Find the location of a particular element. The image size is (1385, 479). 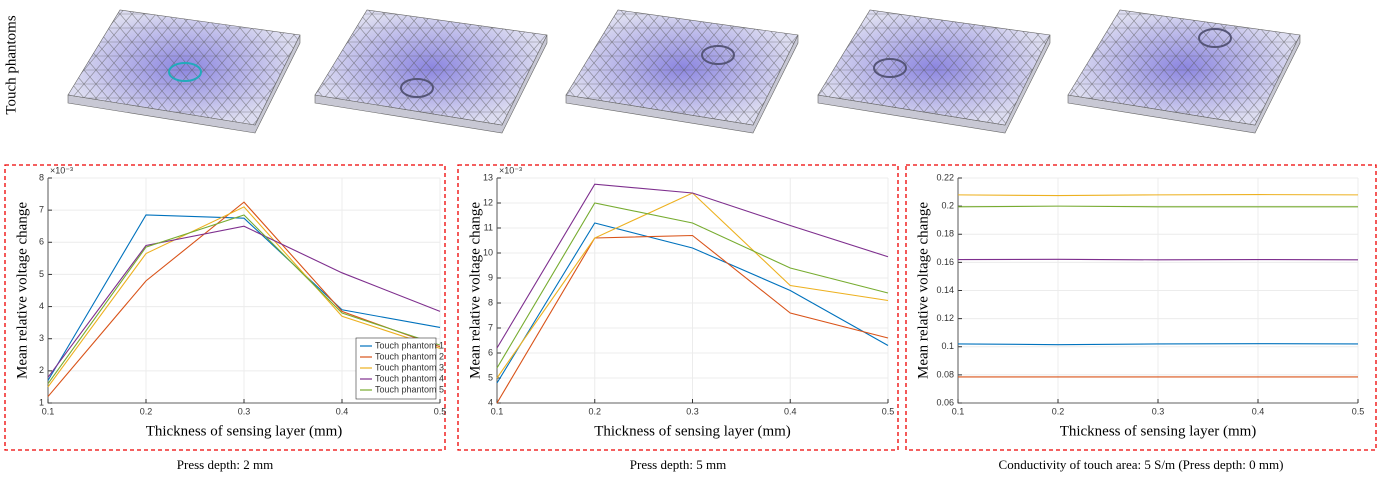

y-tick-label: 0.18 is located at coordinates (945, 234).